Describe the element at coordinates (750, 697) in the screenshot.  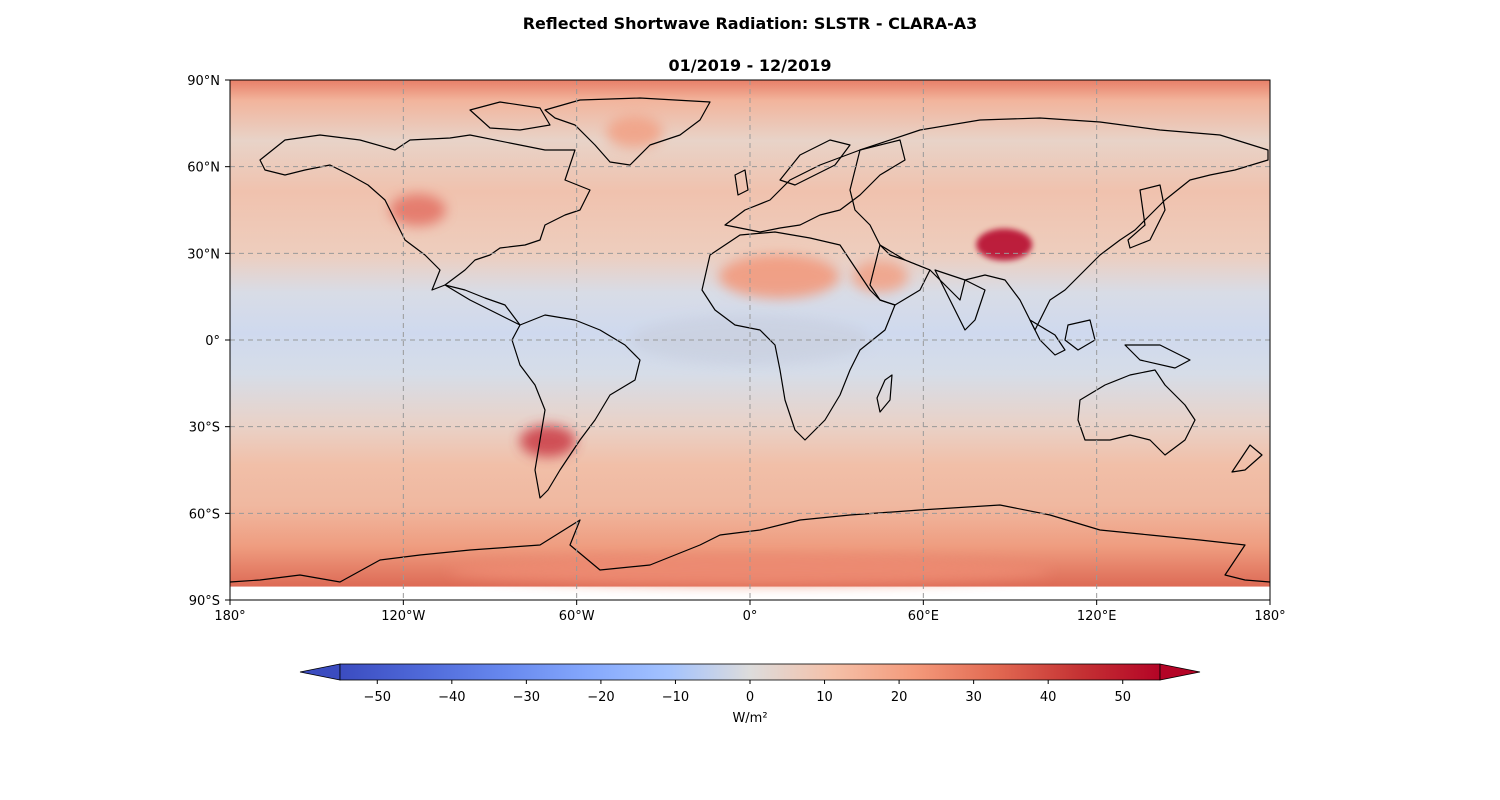
I see `colorbar-tick-label: 0` at that location.